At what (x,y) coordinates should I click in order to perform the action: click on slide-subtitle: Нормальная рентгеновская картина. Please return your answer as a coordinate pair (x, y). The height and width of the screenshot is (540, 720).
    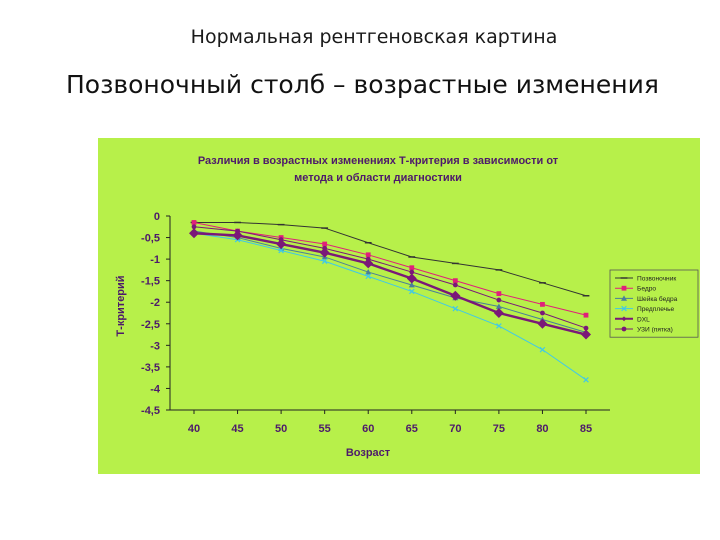
    Looking at the image, I should click on (374, 37).